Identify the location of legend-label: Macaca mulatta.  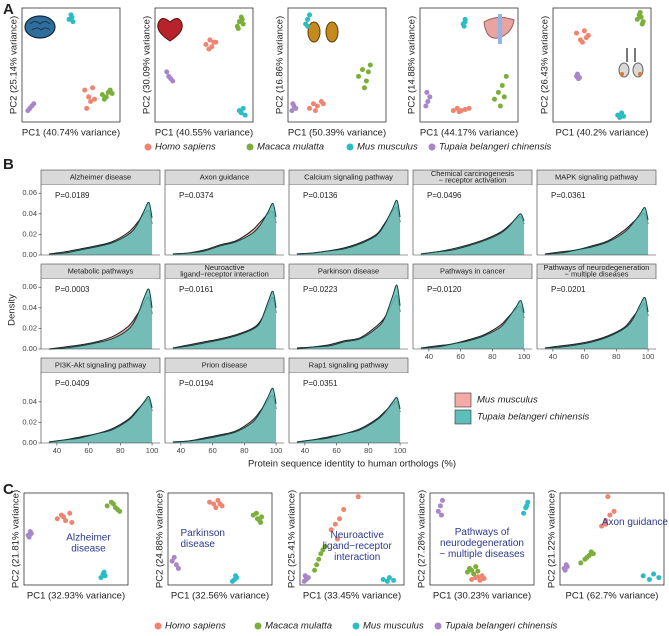
(298, 626).